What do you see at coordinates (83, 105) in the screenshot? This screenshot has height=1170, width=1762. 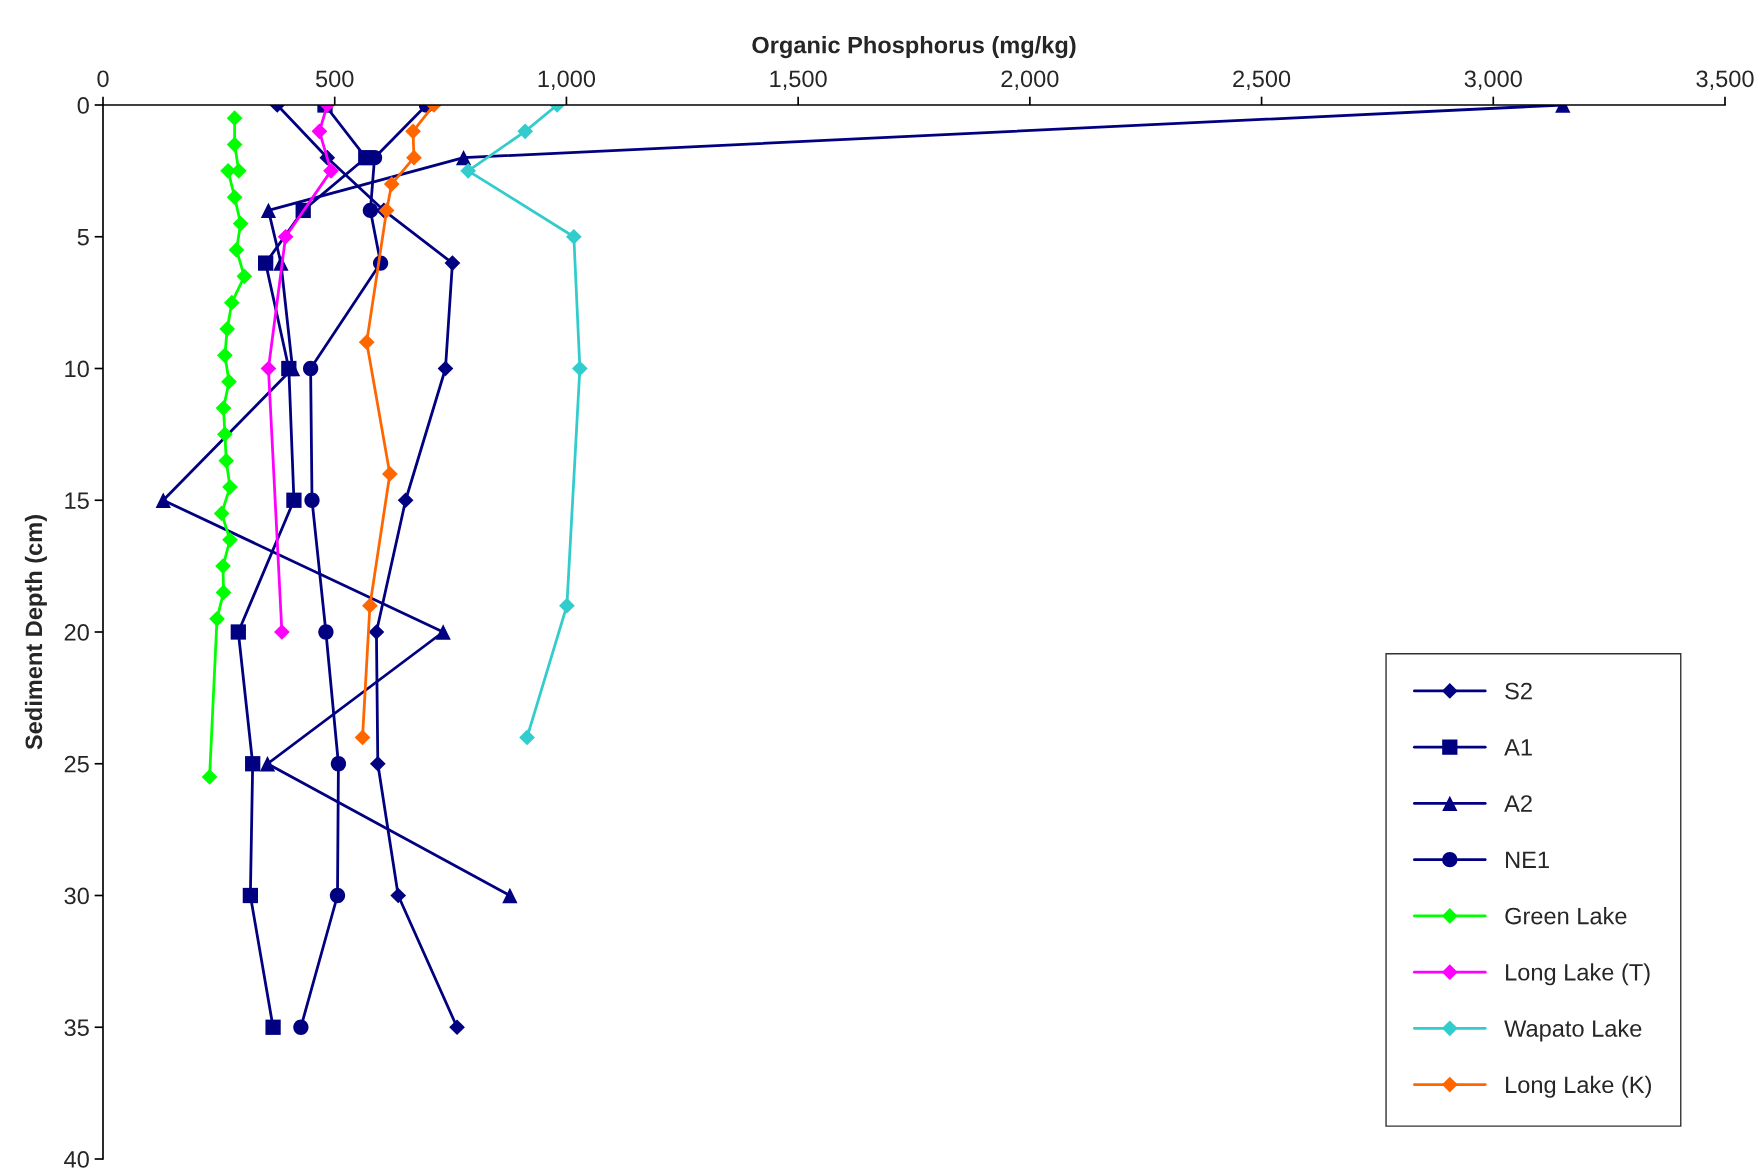 I see `y-tick-label: 0` at bounding box center [83, 105].